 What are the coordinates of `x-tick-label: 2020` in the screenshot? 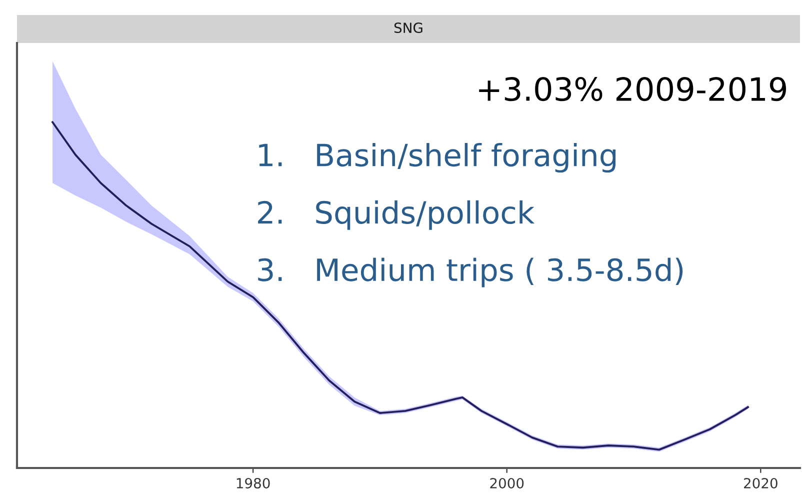 It's located at (761, 483).